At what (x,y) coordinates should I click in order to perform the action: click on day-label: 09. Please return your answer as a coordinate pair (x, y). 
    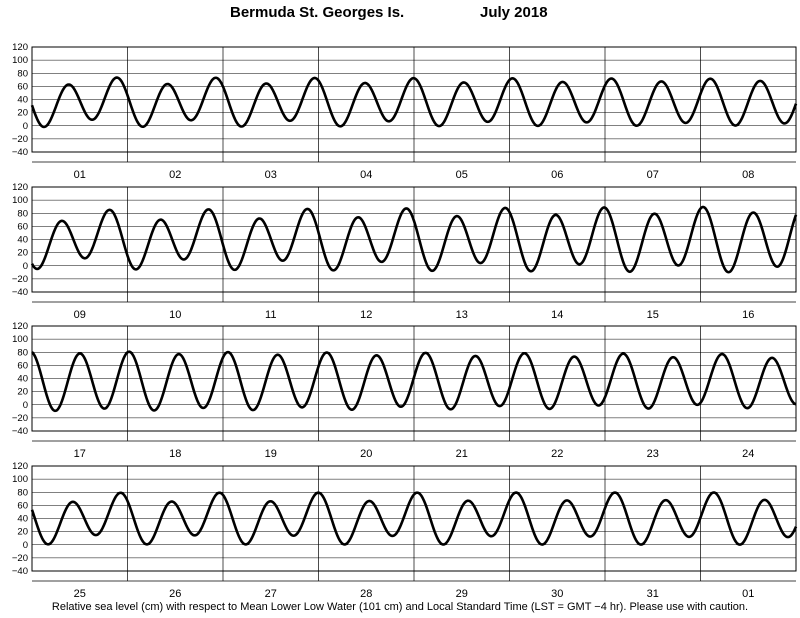
    Looking at the image, I should click on (80, 315).